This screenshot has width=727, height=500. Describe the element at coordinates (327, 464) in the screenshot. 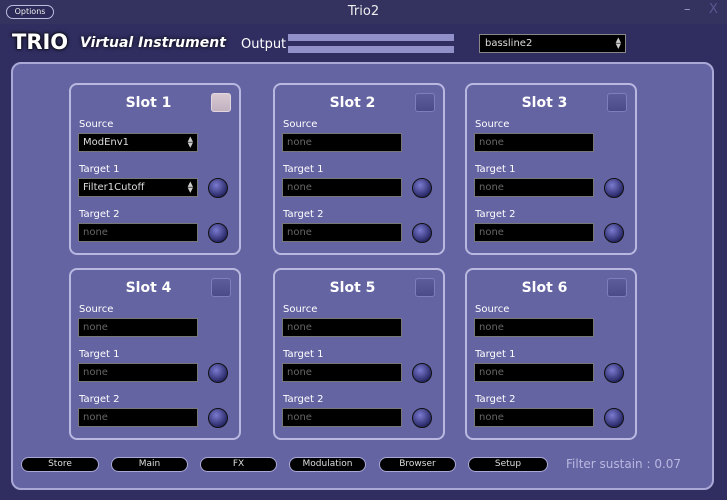

I see `nav-button: Modulation` at that location.